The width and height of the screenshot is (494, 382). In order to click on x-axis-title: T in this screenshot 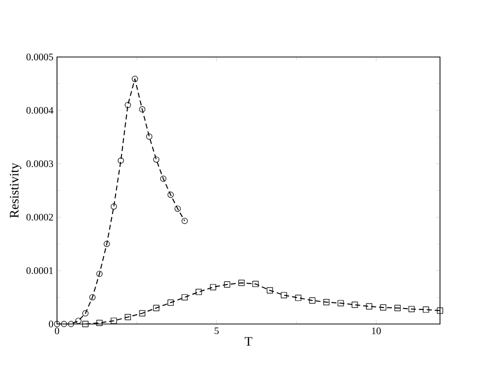, I will do `click(248, 341)`.